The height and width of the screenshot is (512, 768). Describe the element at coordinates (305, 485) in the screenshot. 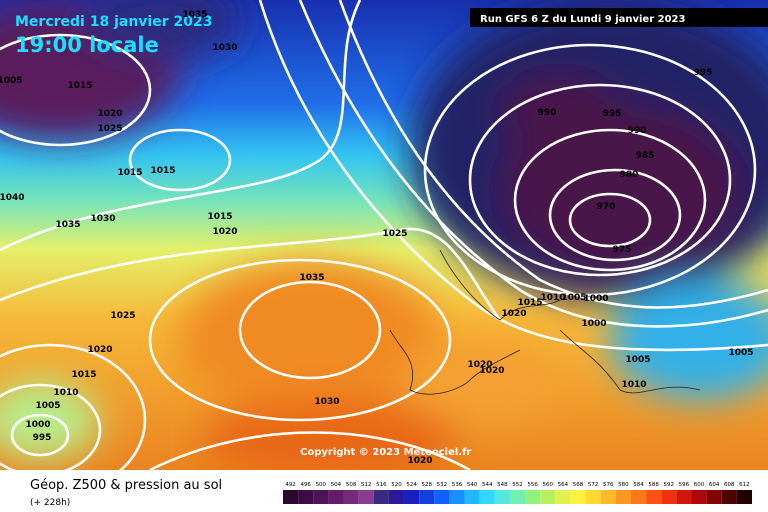

I see `colorbar-label: 496` at that location.